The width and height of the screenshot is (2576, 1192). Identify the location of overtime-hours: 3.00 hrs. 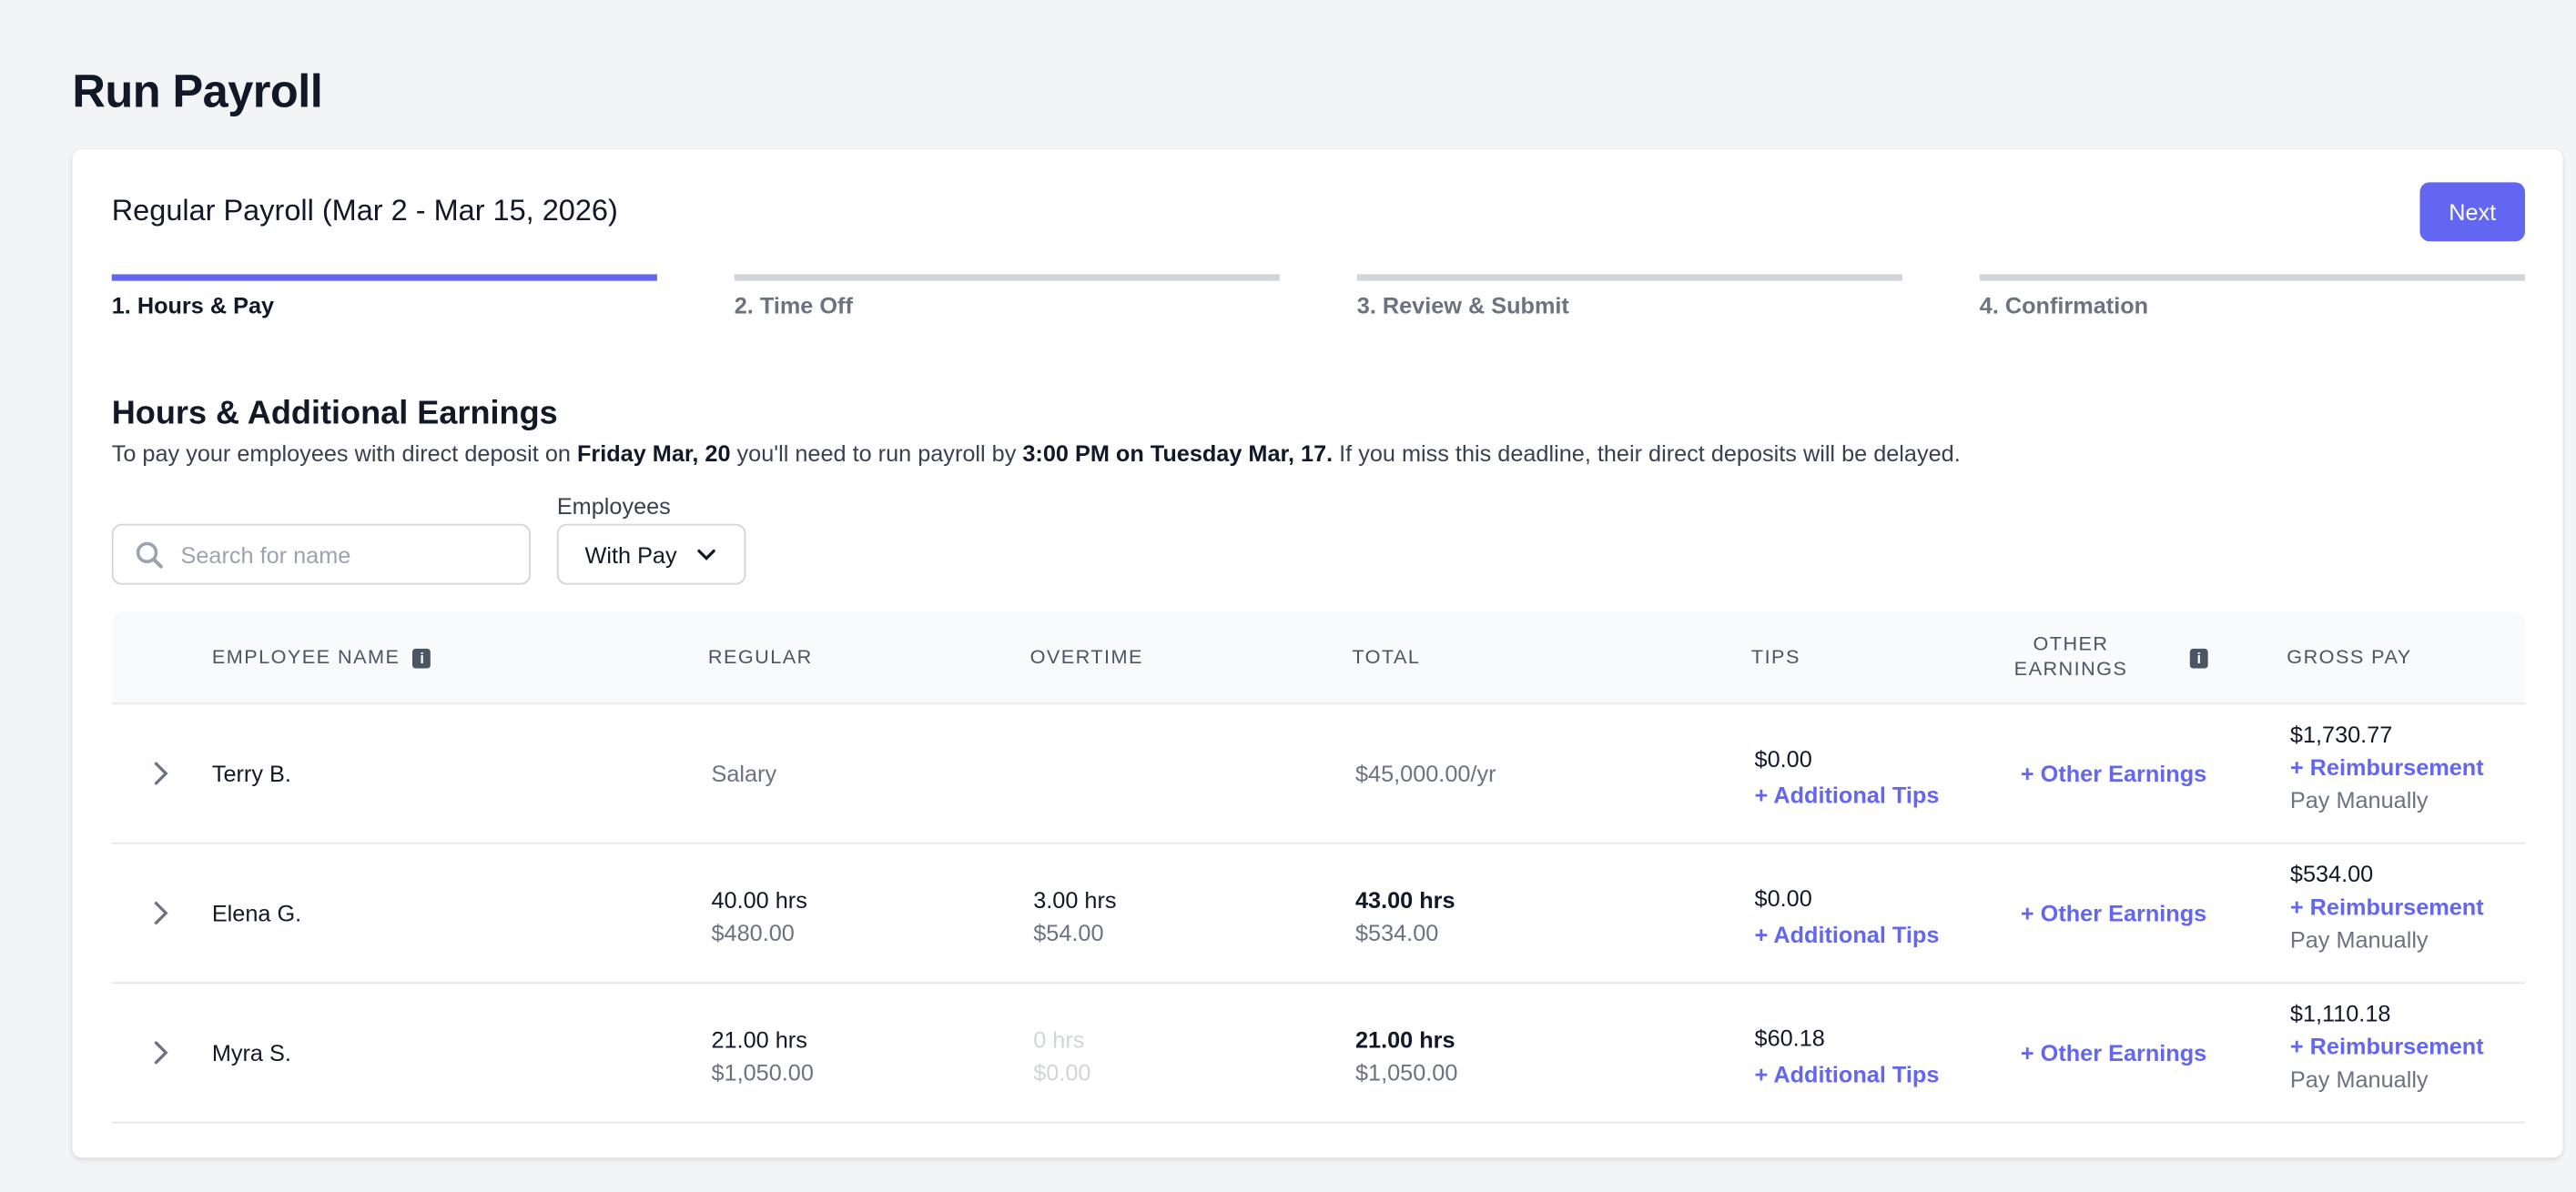
(1075, 900).